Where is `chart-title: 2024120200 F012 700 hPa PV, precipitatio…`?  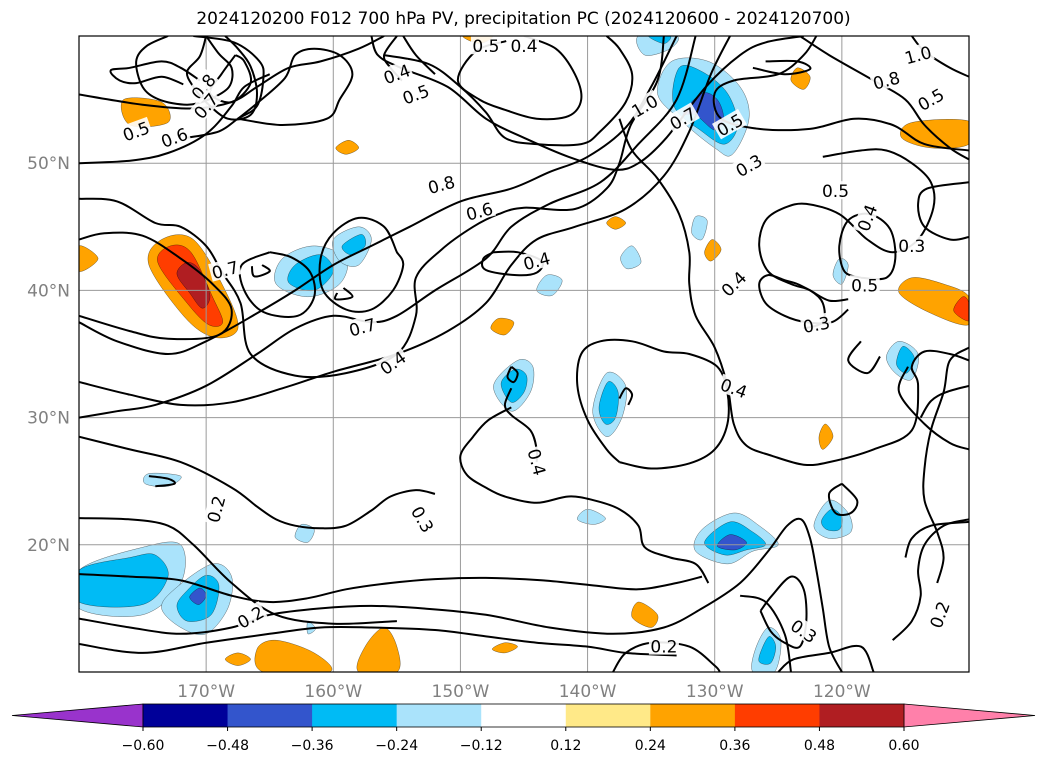
chart-title: 2024120200 F012 700 hPa PV, precipitatio… is located at coordinates (523, 19).